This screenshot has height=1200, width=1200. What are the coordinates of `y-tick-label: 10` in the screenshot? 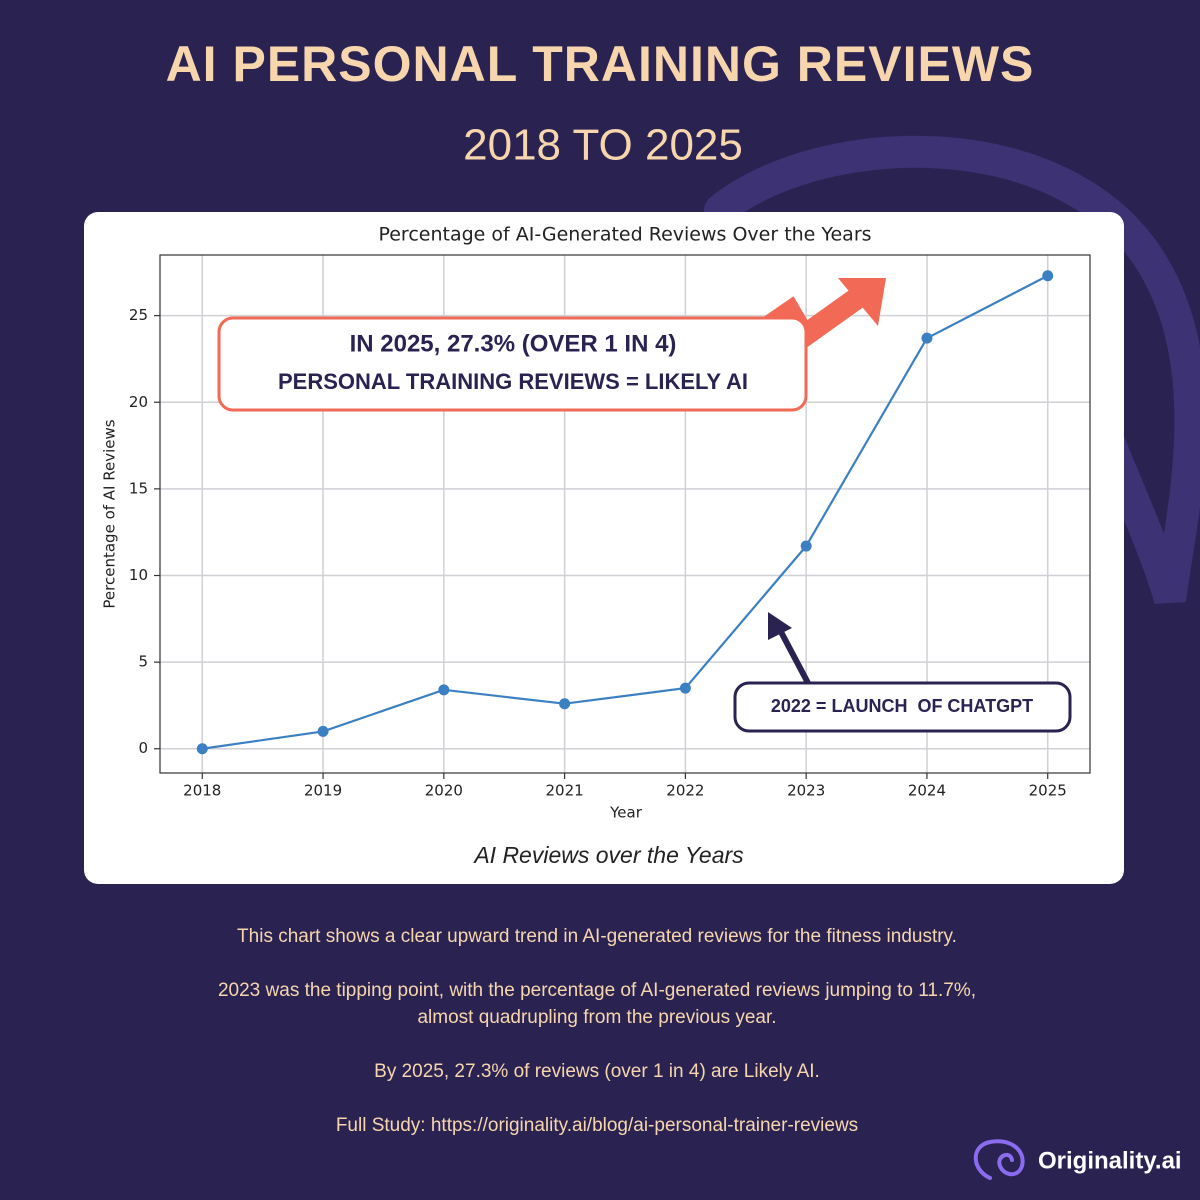 It's located at (138, 575).